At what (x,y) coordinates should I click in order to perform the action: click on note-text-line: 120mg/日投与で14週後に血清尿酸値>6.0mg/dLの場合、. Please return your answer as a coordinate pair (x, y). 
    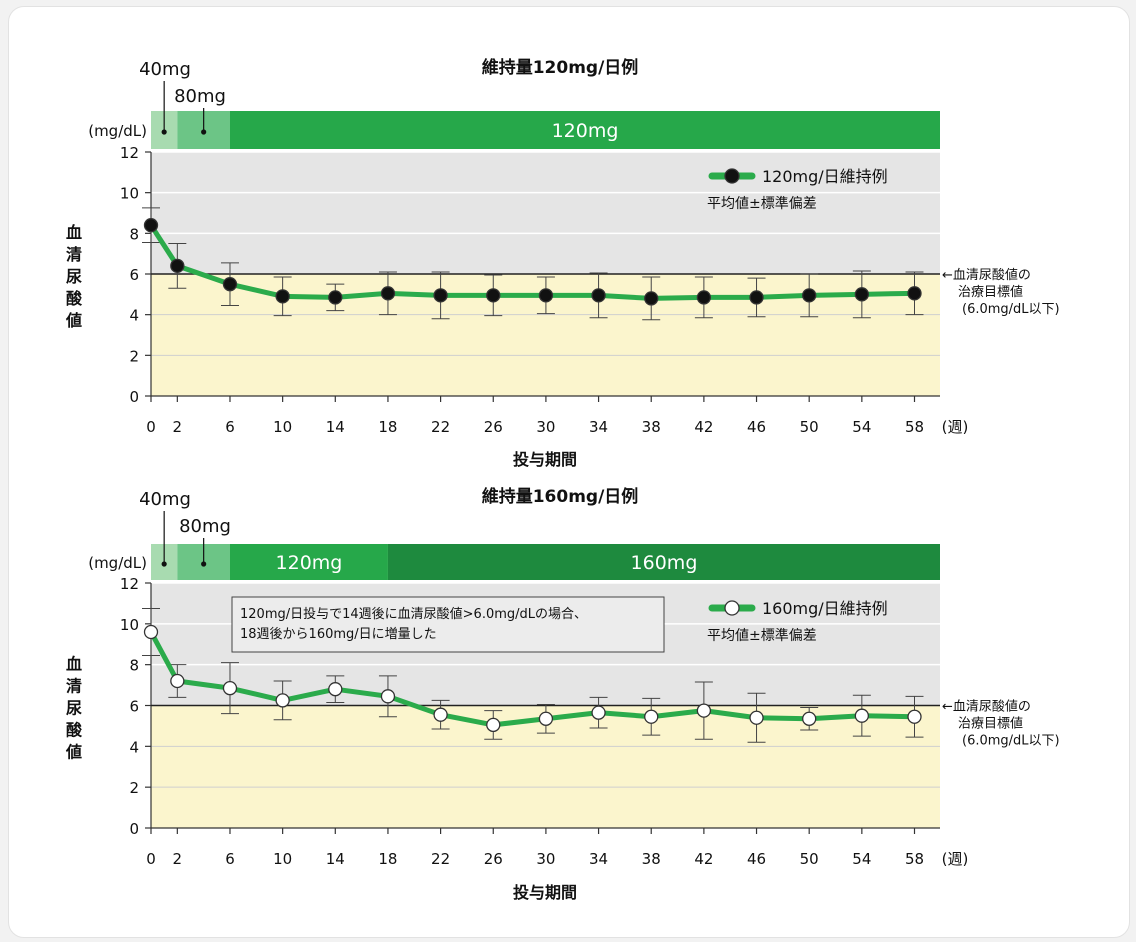
    Looking at the image, I should click on (413, 614).